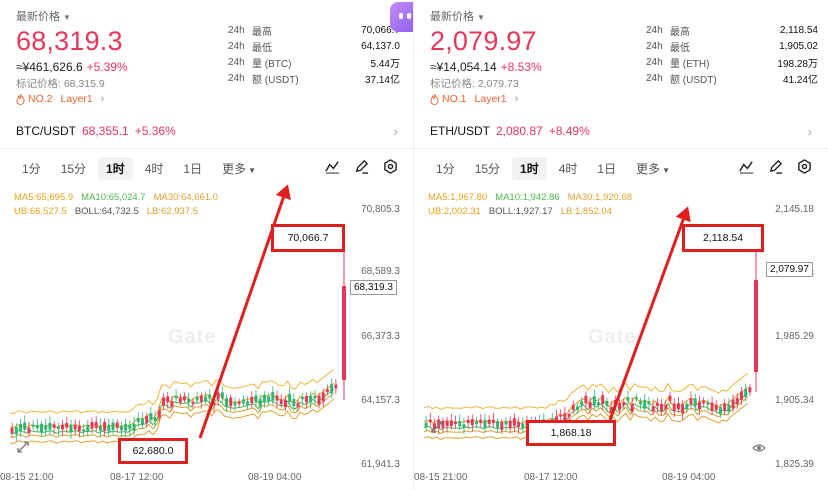 This screenshot has height=490, width=828. What do you see at coordinates (732, 79) in the screenshot?
I see `stat-turnover: 24h 额 (USDT) 41.24亿` at bounding box center [732, 79].